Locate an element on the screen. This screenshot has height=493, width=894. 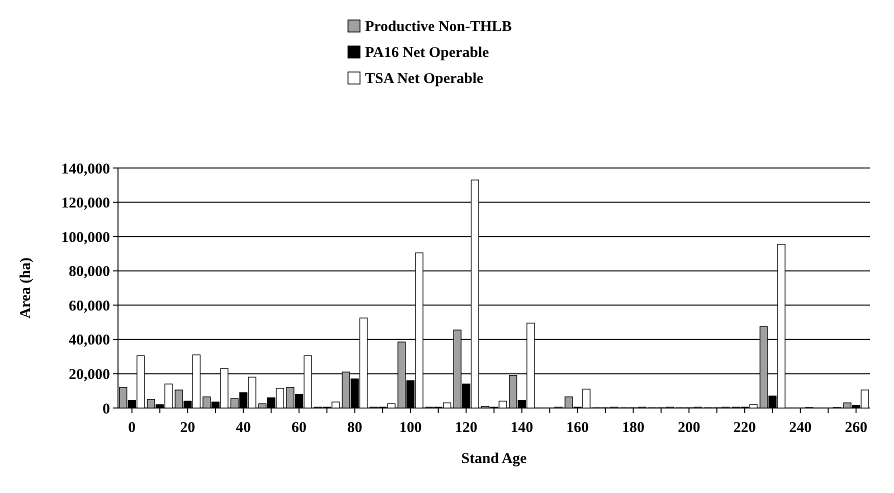
y-axis-title: Area (ha) is located at coordinates (26, 288).